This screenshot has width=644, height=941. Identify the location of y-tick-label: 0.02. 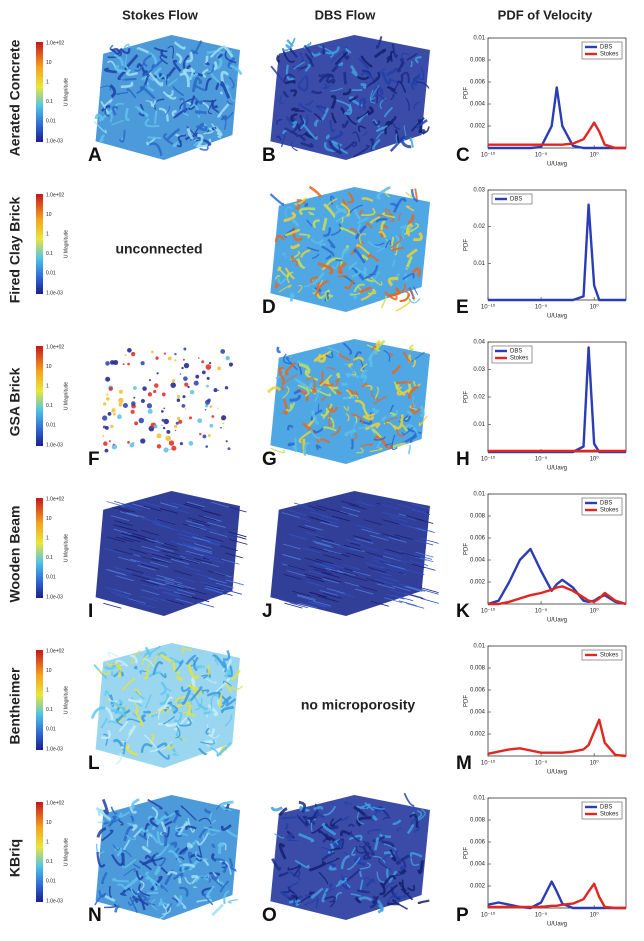
(479, 227).